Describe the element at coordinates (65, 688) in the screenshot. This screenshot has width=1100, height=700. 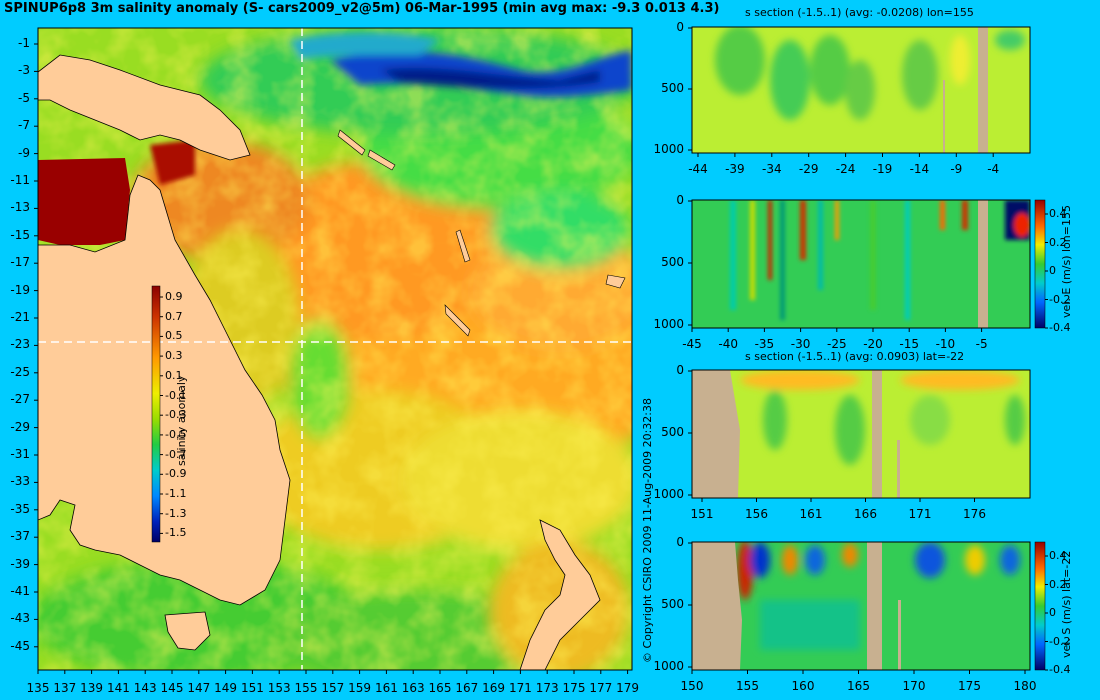
I see `map-x-tick-label: 137` at that location.